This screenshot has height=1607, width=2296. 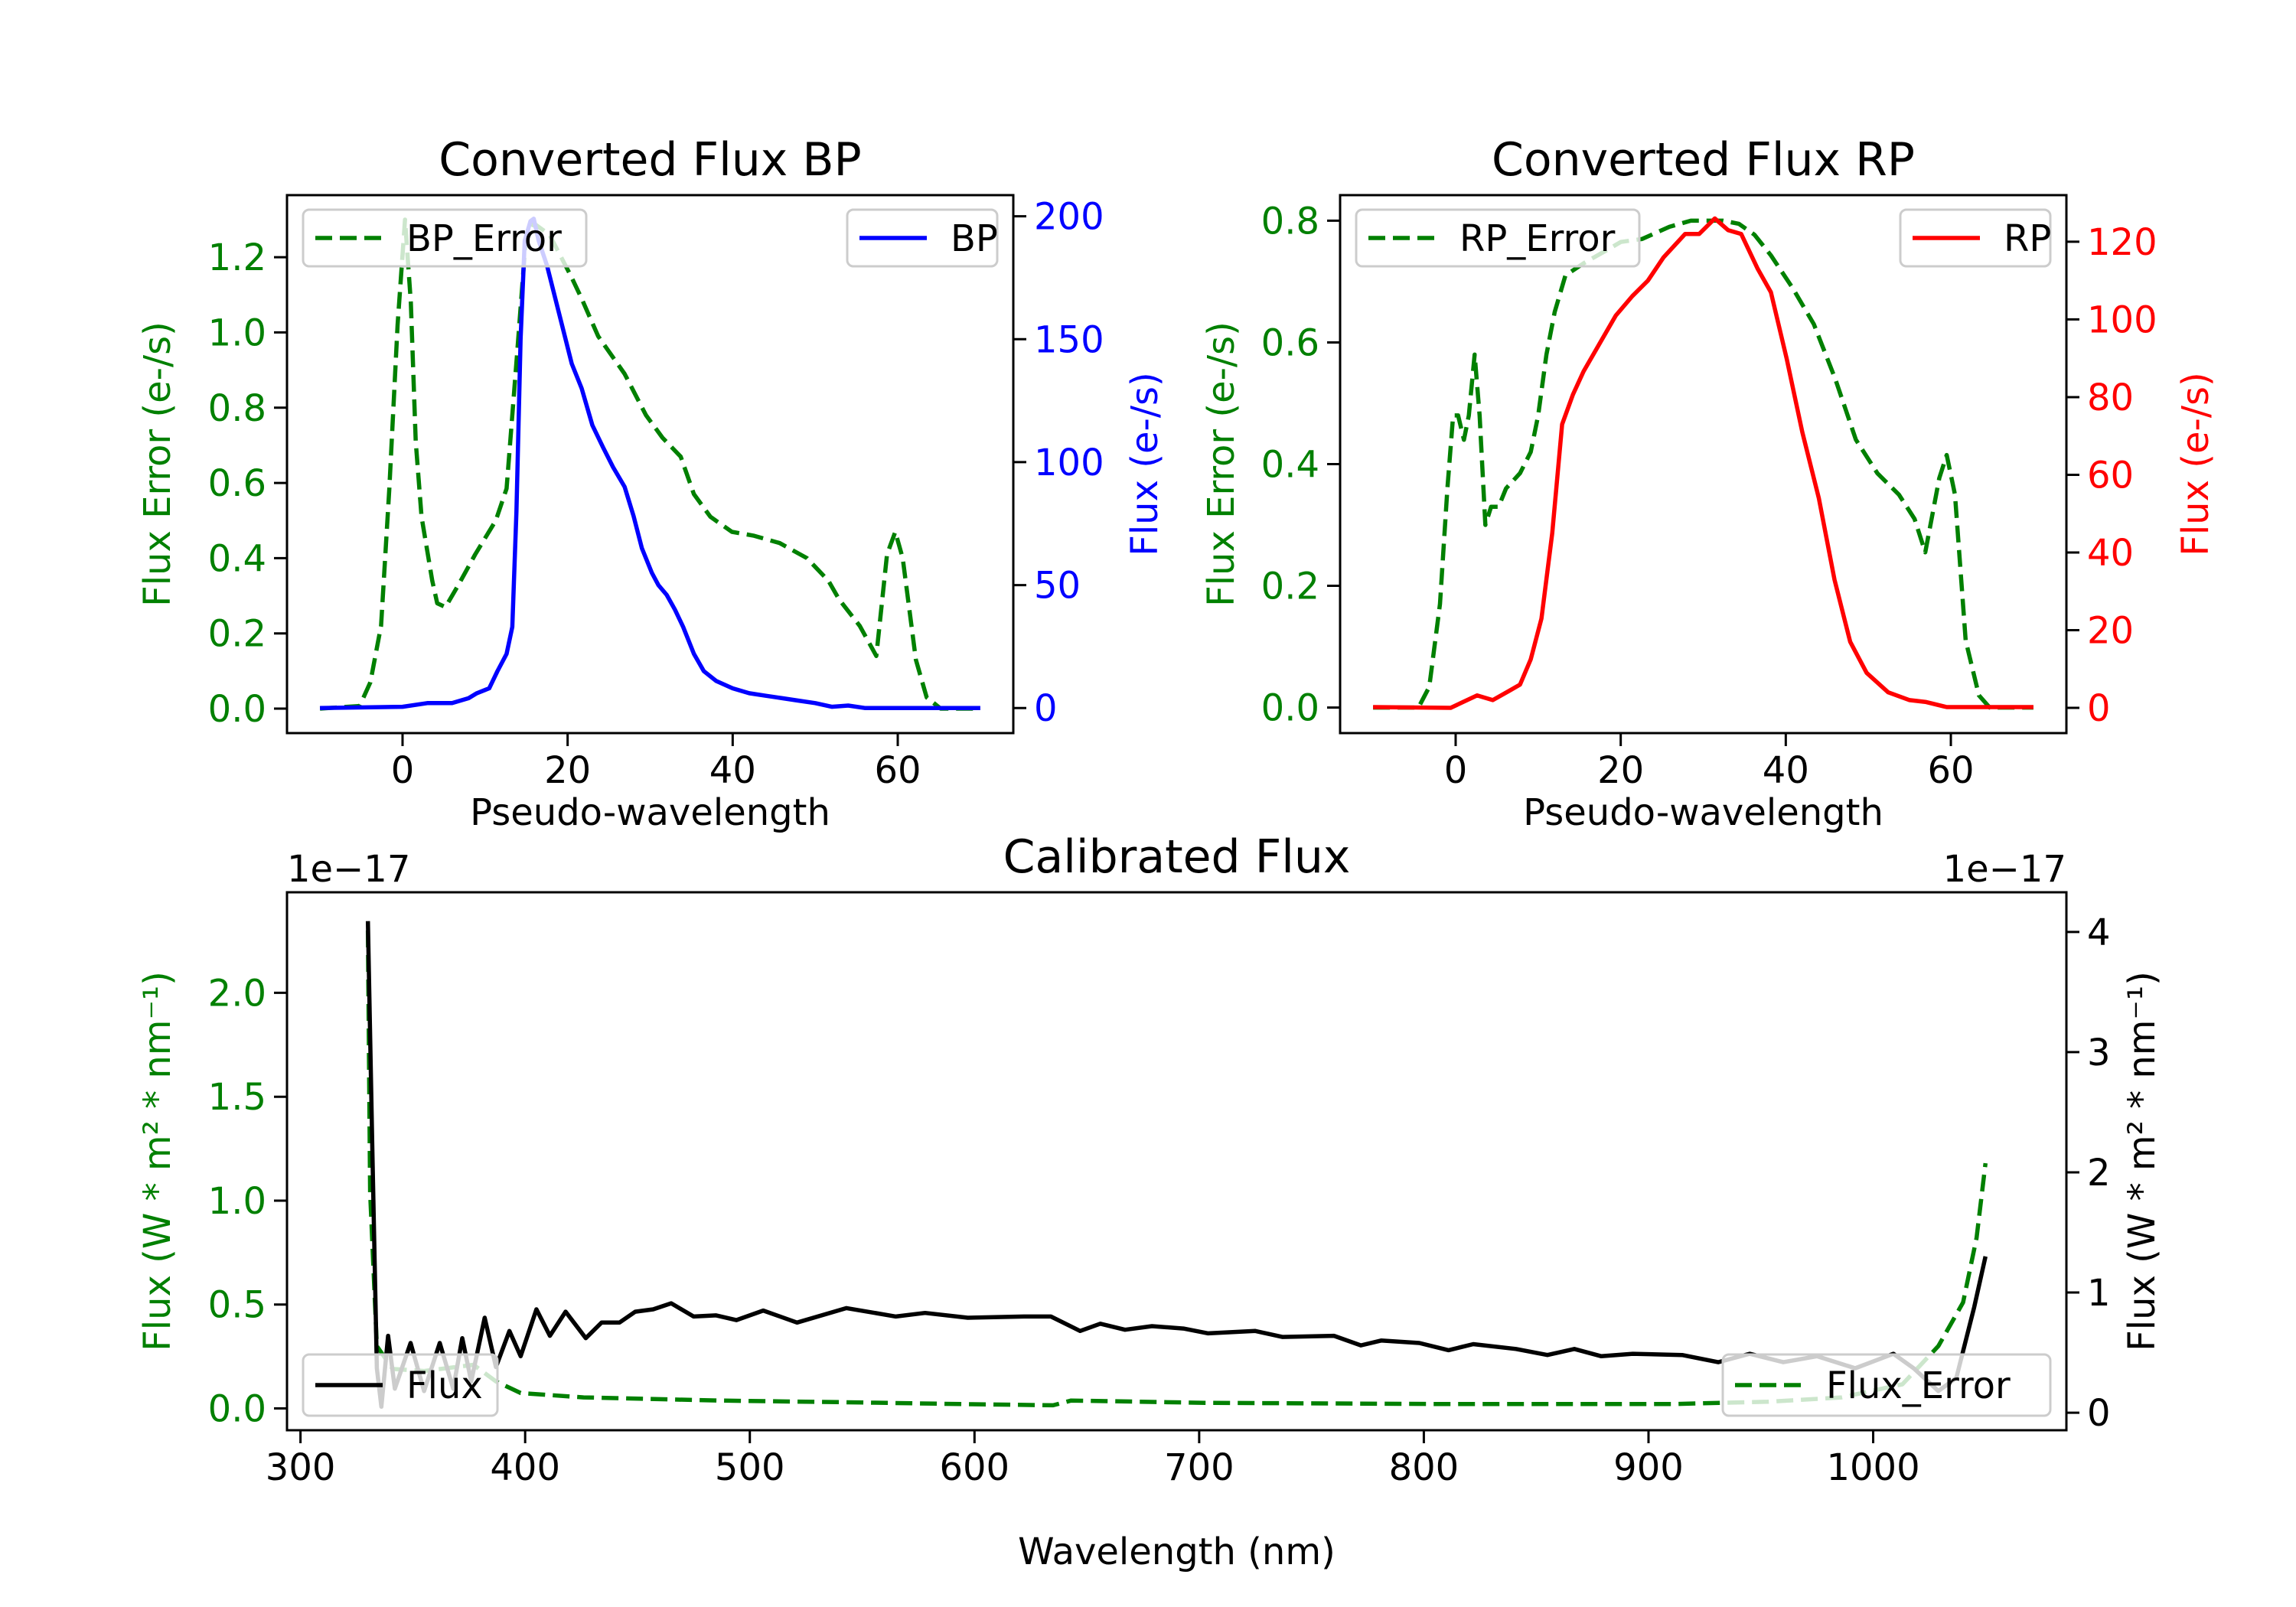 What do you see at coordinates (1177, 1551) in the screenshot?
I see `x-axis-label: Wavelength (nm)` at bounding box center [1177, 1551].